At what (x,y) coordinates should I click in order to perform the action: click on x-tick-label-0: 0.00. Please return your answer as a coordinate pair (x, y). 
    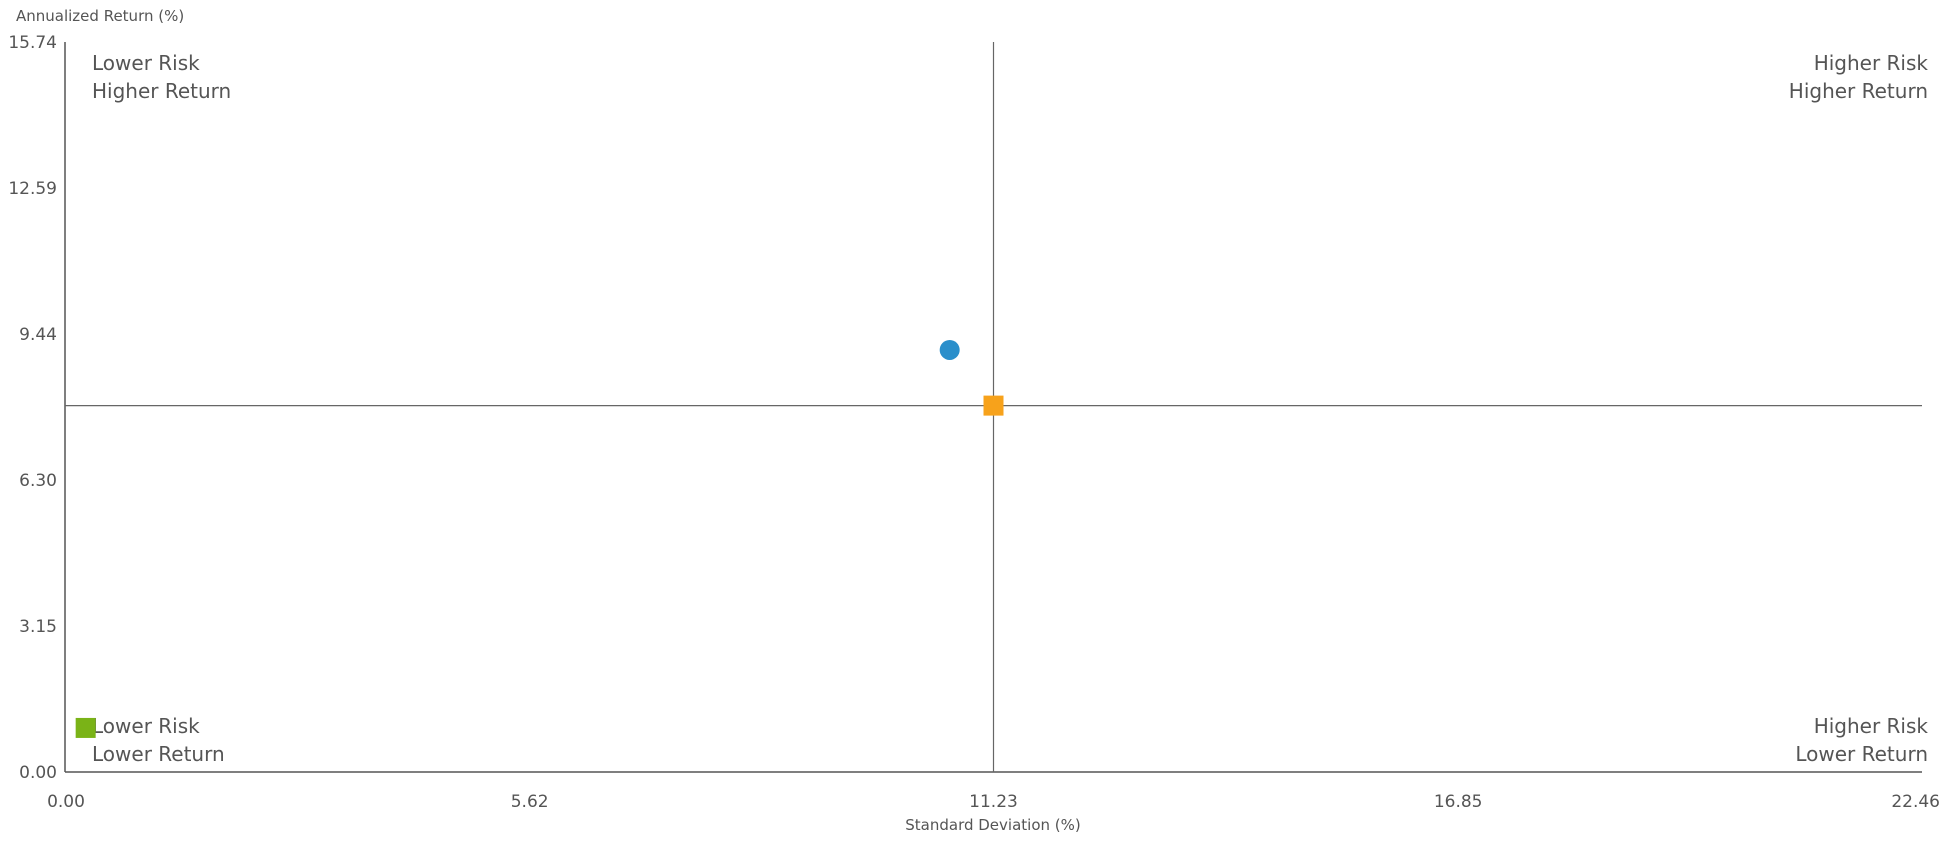
    Looking at the image, I should click on (66, 802).